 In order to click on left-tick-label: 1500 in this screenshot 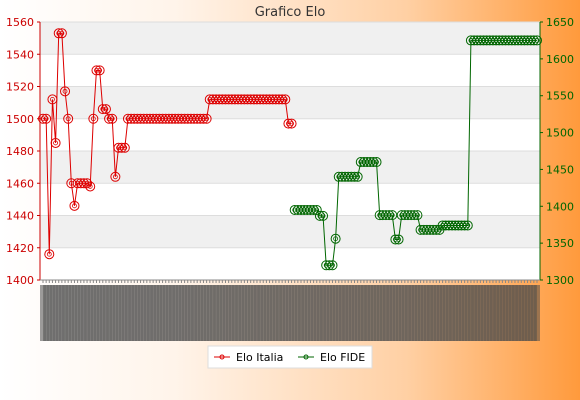, I will do `click(20, 119)`.